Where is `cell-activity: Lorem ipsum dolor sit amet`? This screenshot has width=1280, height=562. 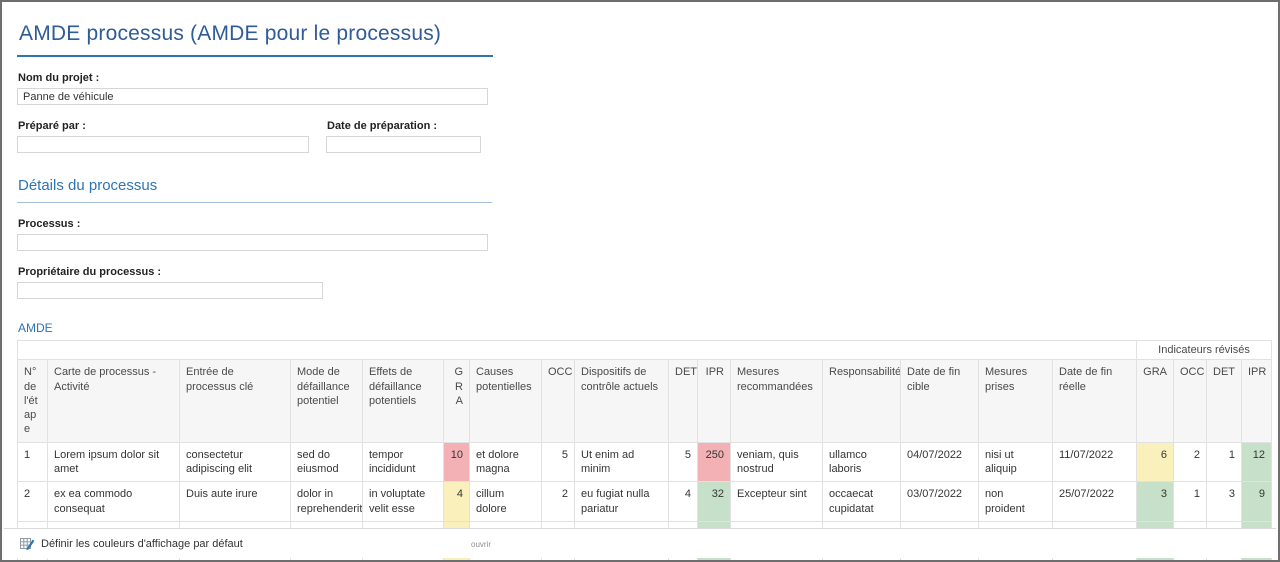 cell-activity: Lorem ipsum dolor sit amet is located at coordinates (113, 462).